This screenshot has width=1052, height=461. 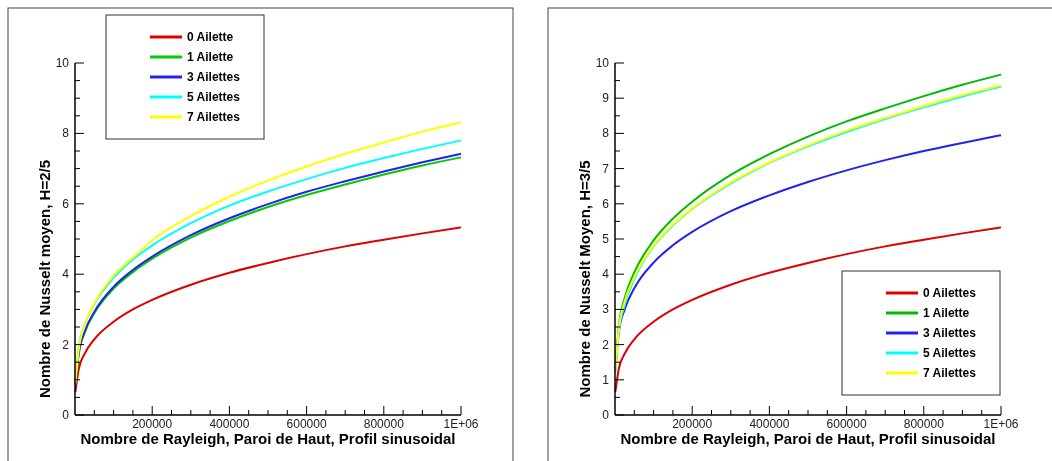 I want to click on y-tick-label: 3, so click(x=606, y=309).